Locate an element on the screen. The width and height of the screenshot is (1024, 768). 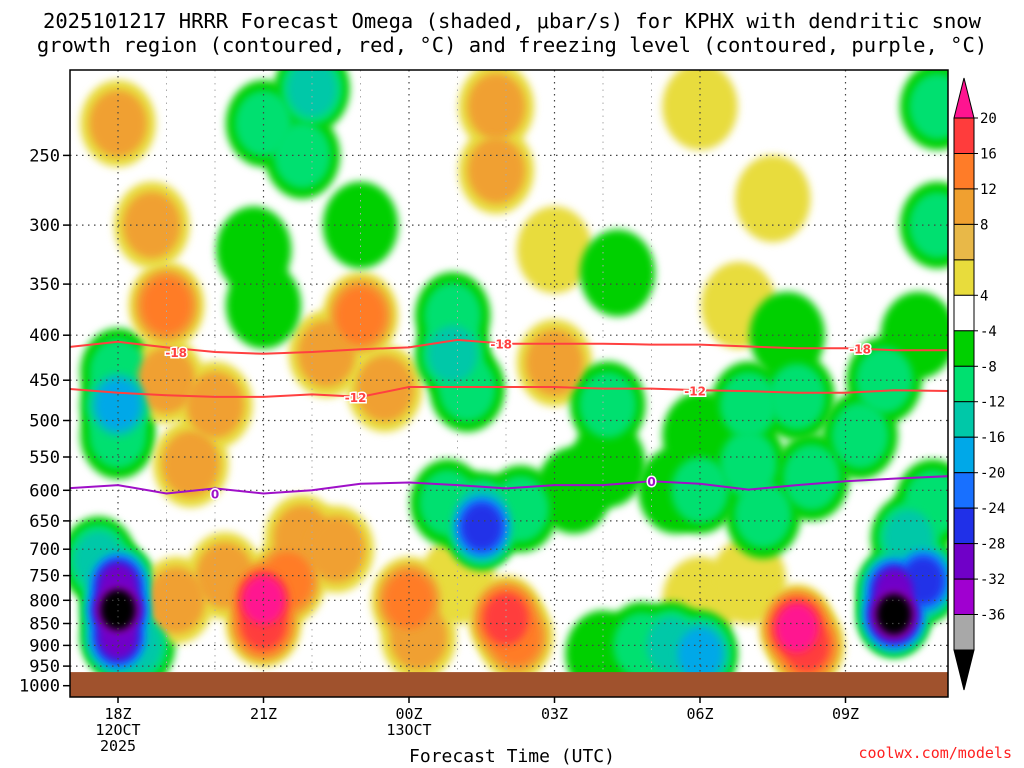
x-tick-label: 18Z is located at coordinates (117, 714).